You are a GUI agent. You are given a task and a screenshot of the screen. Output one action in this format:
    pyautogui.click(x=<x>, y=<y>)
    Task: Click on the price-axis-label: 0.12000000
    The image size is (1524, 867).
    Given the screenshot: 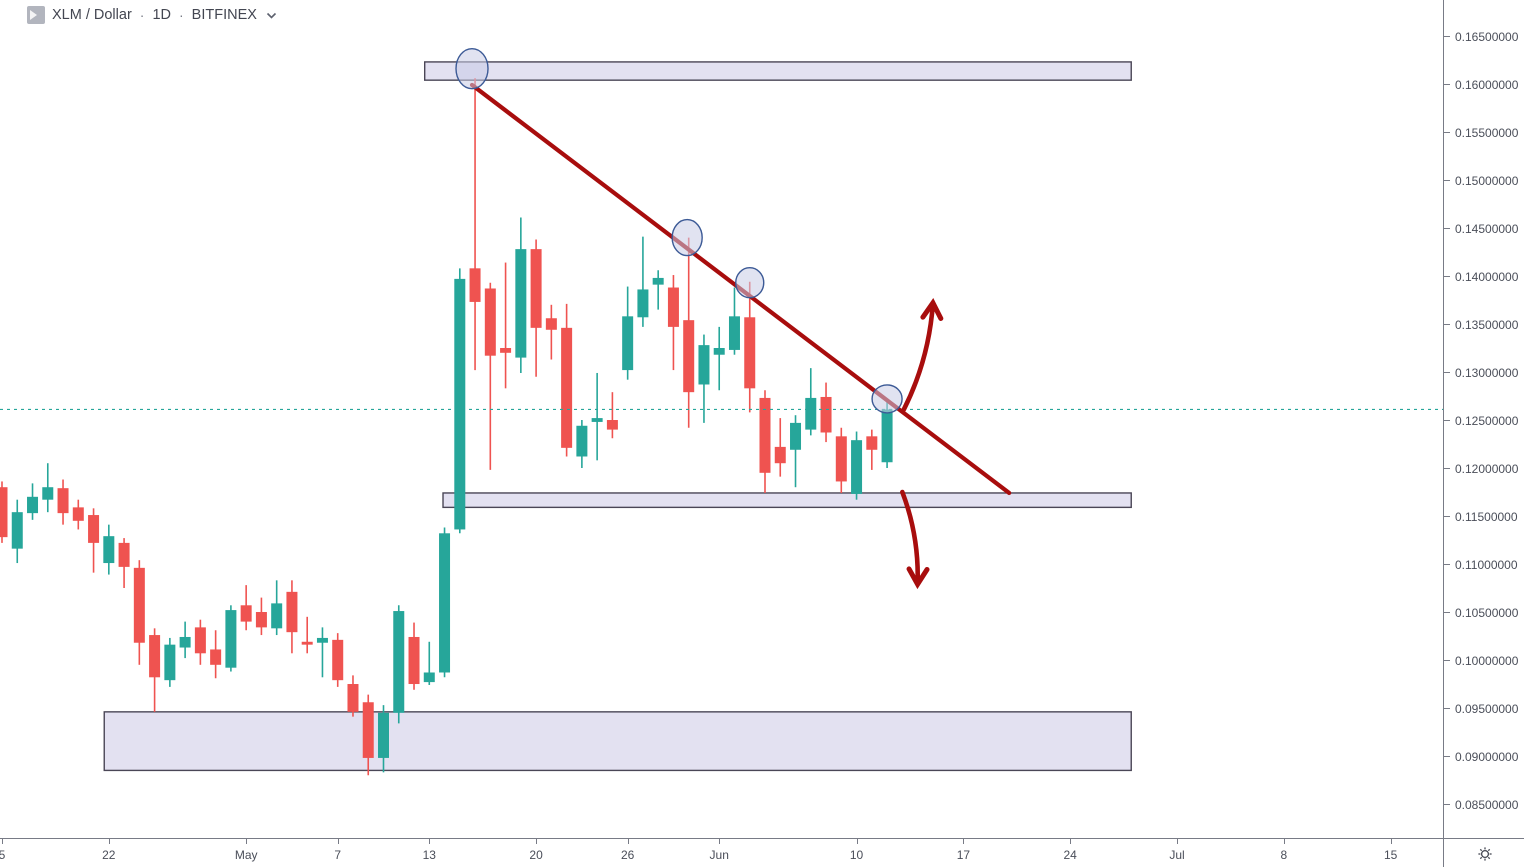 What is the action you would take?
    pyautogui.click(x=1487, y=468)
    